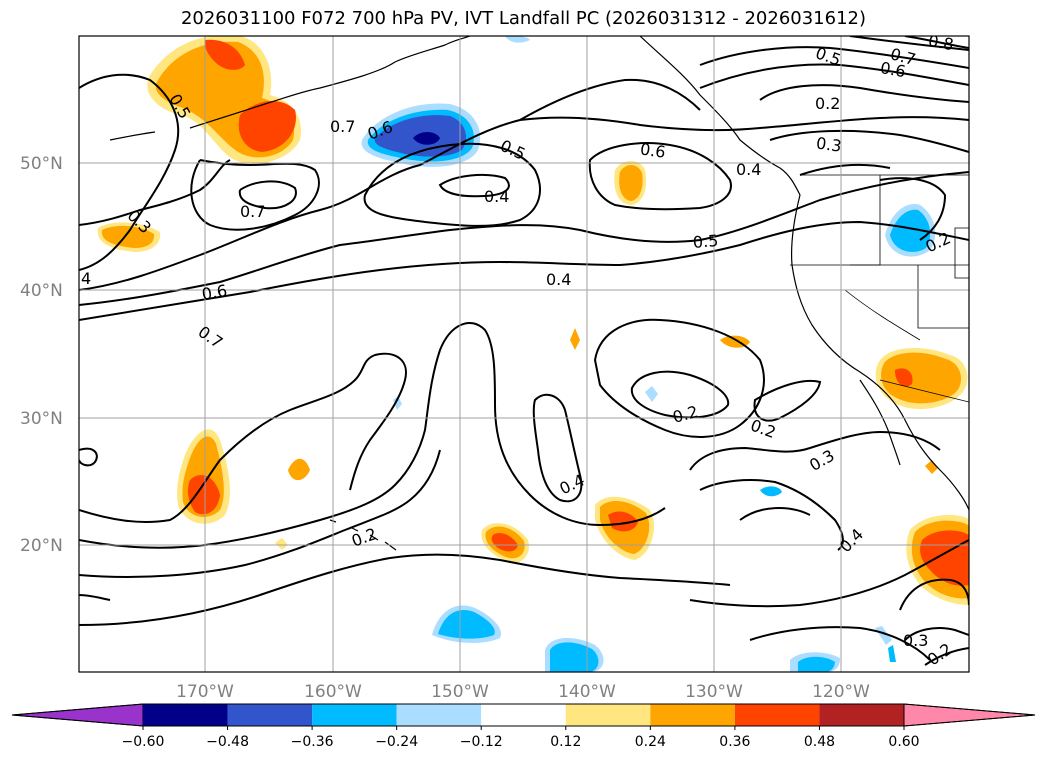 The height and width of the screenshot is (765, 1047). I want to click on contour-label: 0.8, so click(941, 42).